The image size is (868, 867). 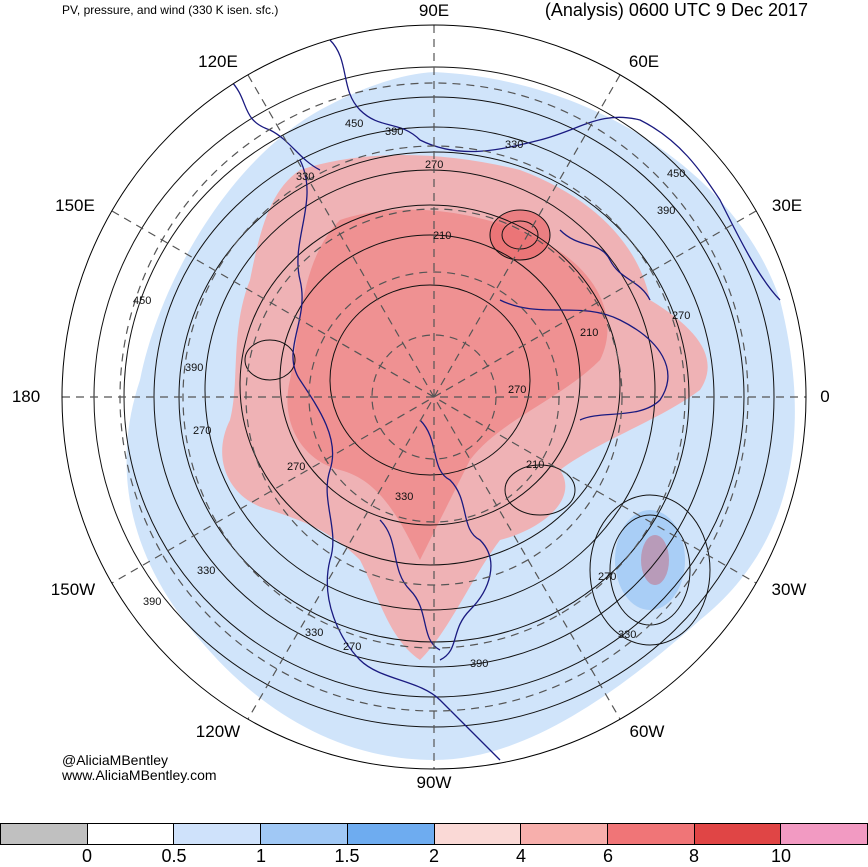 I want to click on pv-blue-blob-atlantic, so click(x=650, y=560).